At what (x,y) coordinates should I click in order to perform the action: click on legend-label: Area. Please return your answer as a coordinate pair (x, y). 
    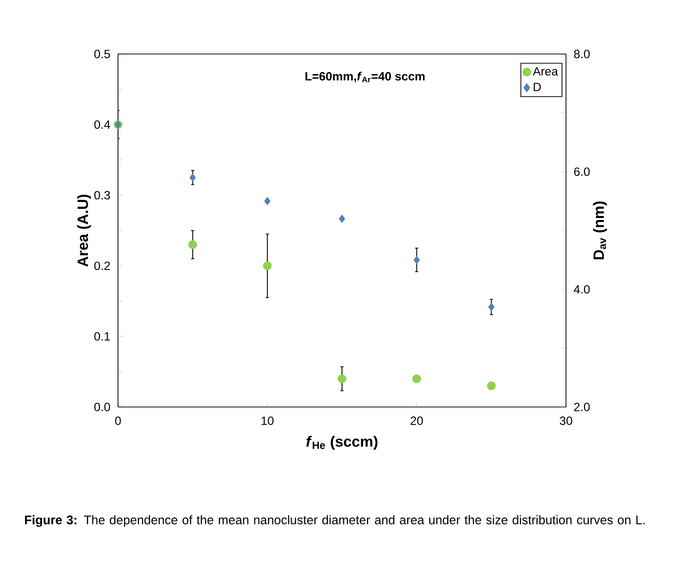
    Looking at the image, I should click on (545, 71).